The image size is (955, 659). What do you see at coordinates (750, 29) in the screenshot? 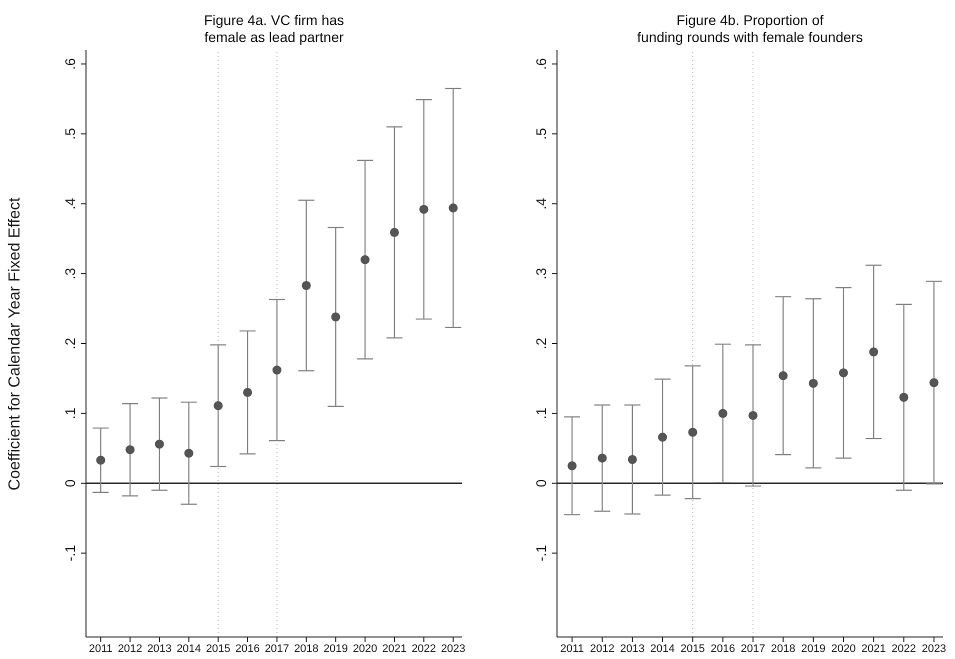
I see `chart-title: Figure 4b. Proportion of funding rounds with female founders` at bounding box center [750, 29].